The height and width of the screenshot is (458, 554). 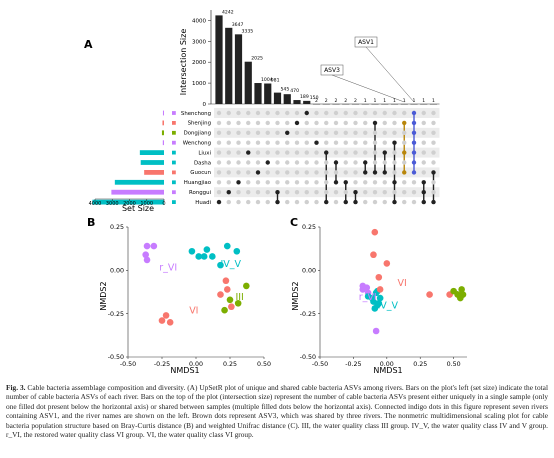 What do you see at coordinates (390, 74) in the screenshot?
I see `annotation-leader` at bounding box center [390, 74].